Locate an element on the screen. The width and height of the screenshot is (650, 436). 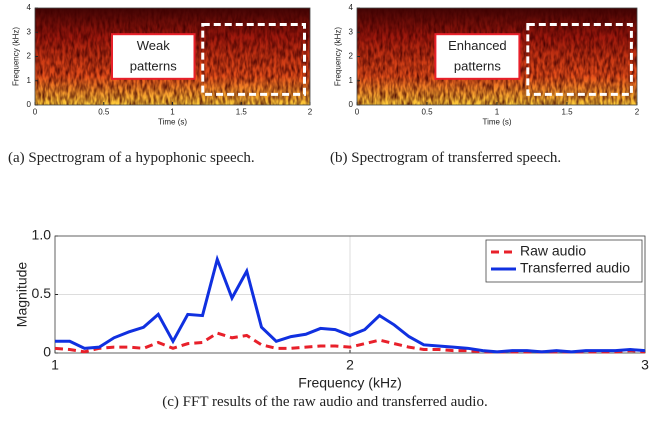
caption: (b) Spectrogram of transferred speech. is located at coordinates (446, 158).